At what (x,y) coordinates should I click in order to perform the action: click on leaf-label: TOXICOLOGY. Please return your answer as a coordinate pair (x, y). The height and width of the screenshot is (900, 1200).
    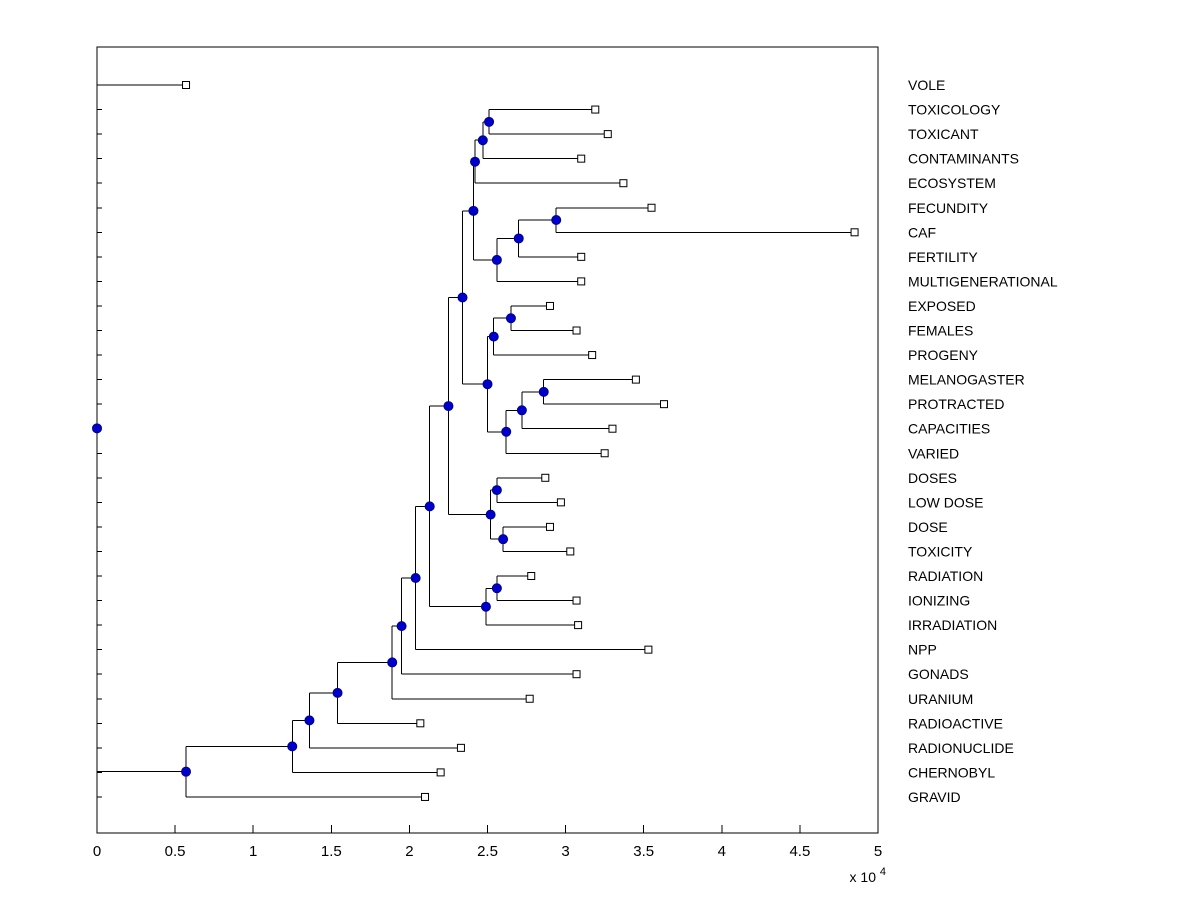
    Looking at the image, I should click on (954, 110).